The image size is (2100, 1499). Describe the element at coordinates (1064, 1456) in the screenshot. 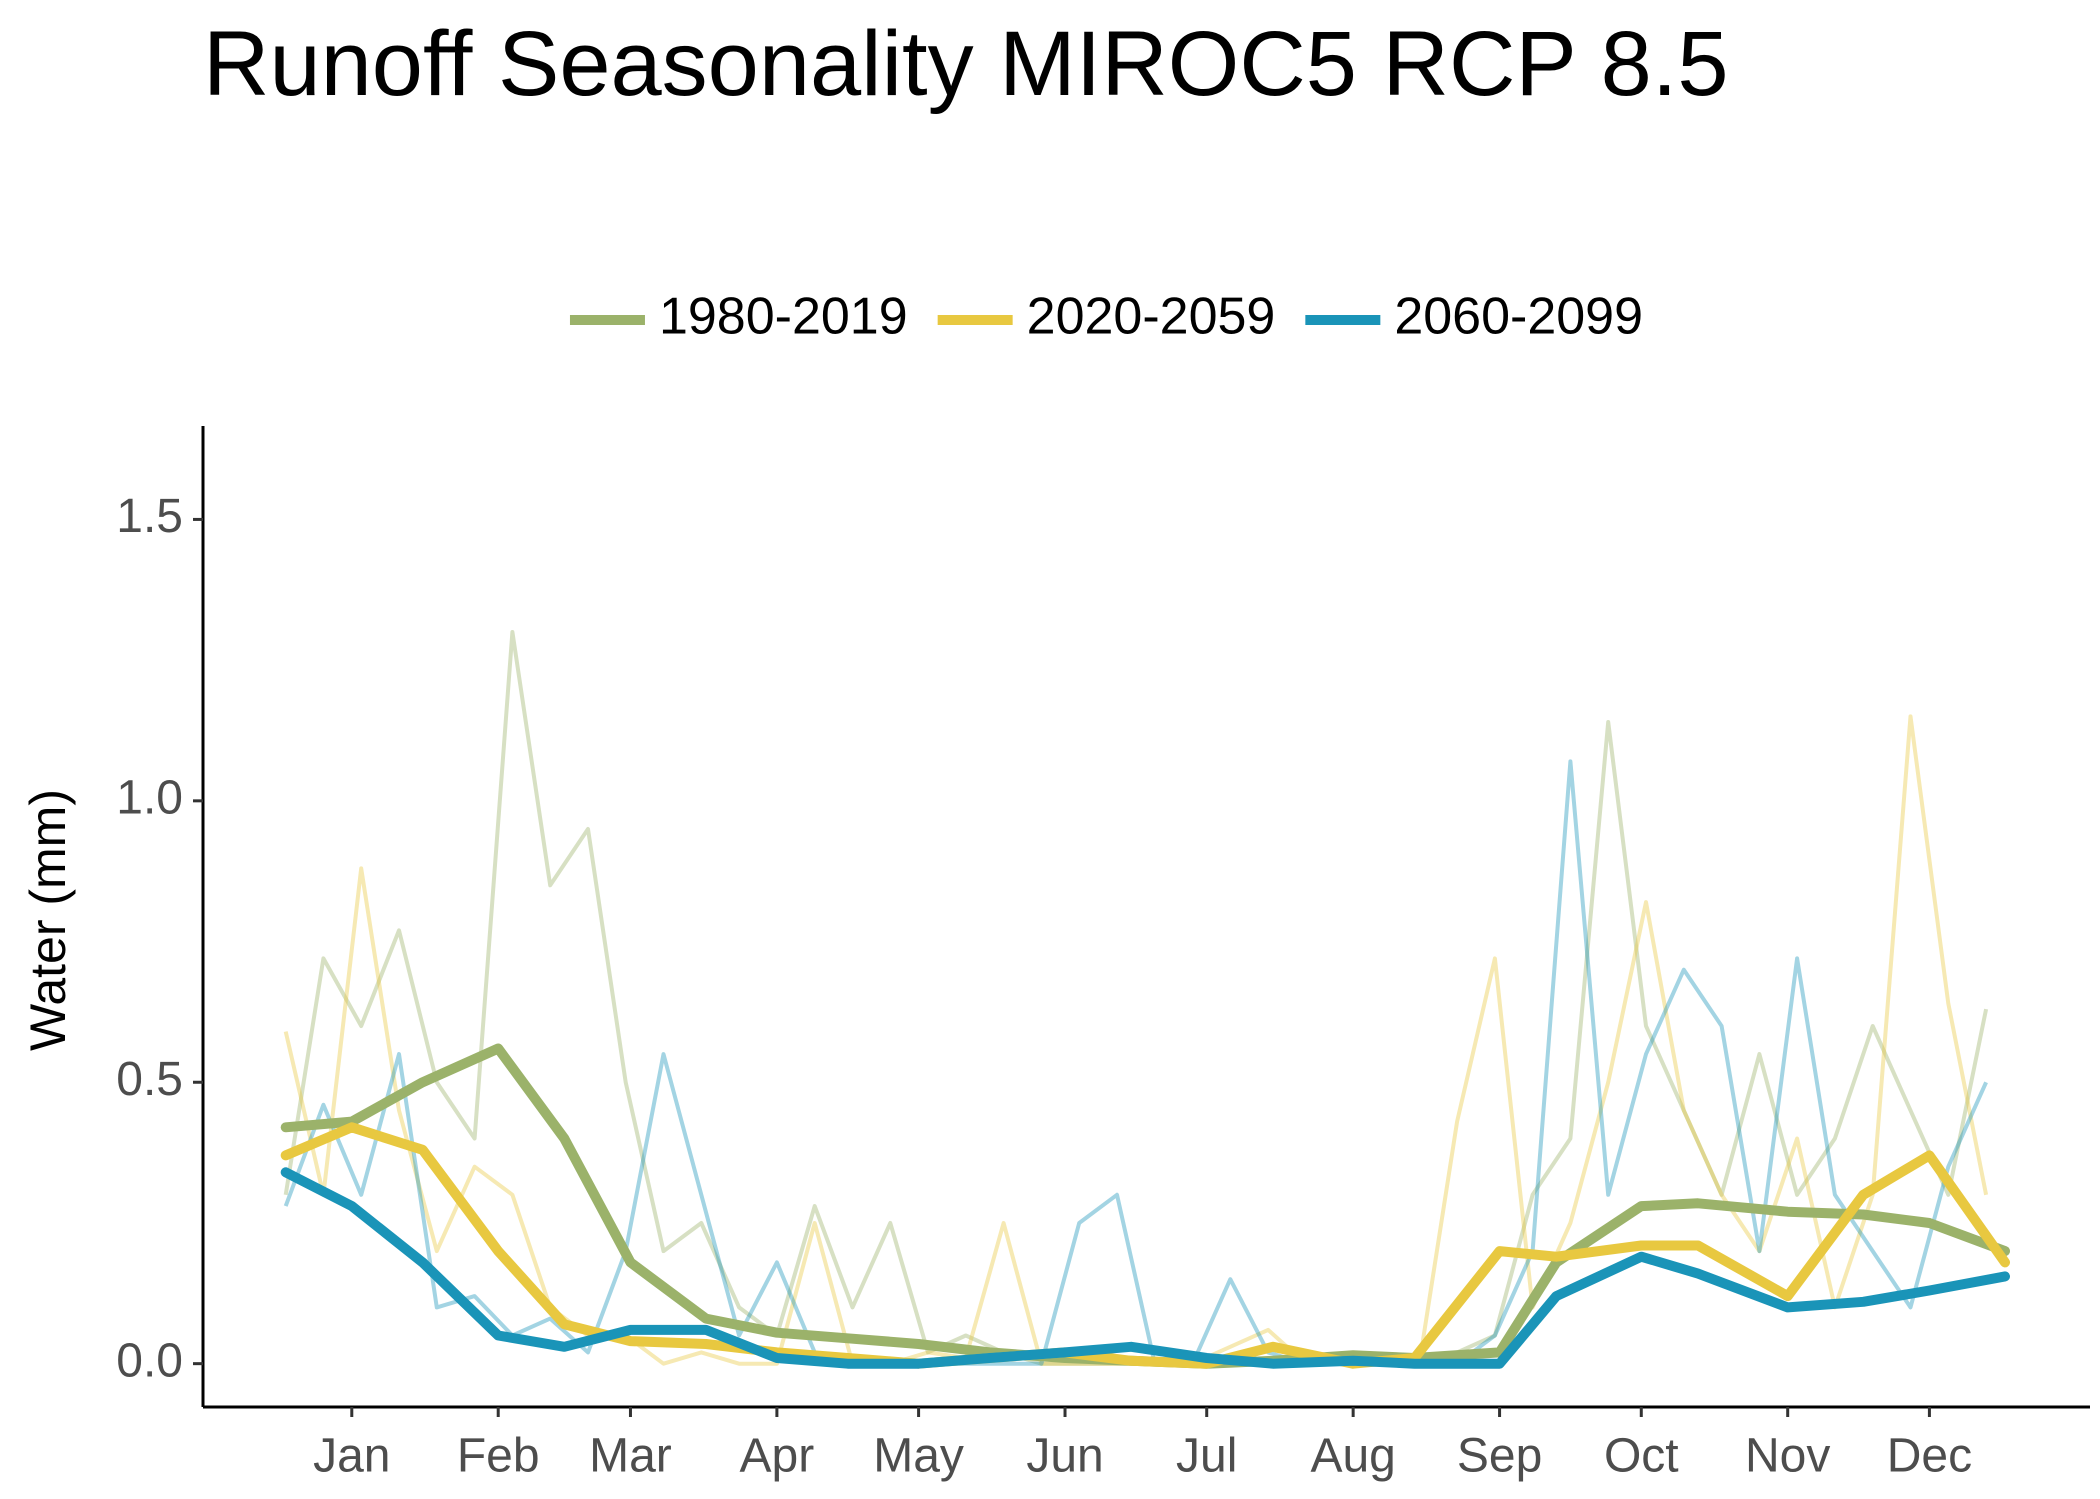

I see `x-tick-label: Jun` at that location.